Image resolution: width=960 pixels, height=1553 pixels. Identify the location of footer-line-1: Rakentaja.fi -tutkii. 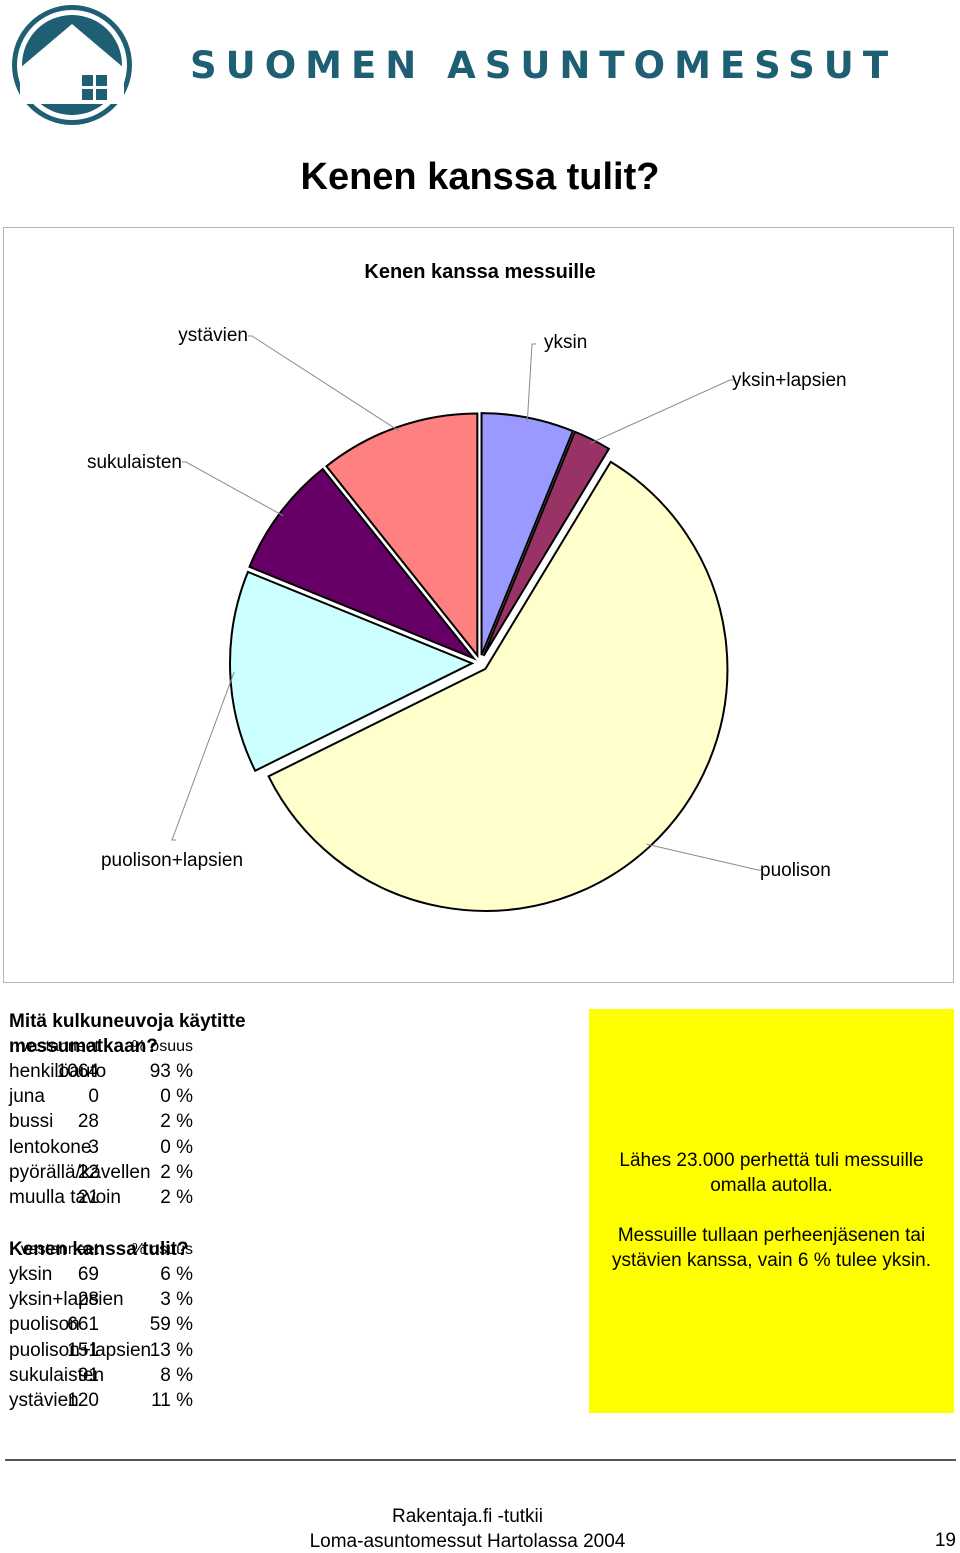
(467, 1516).